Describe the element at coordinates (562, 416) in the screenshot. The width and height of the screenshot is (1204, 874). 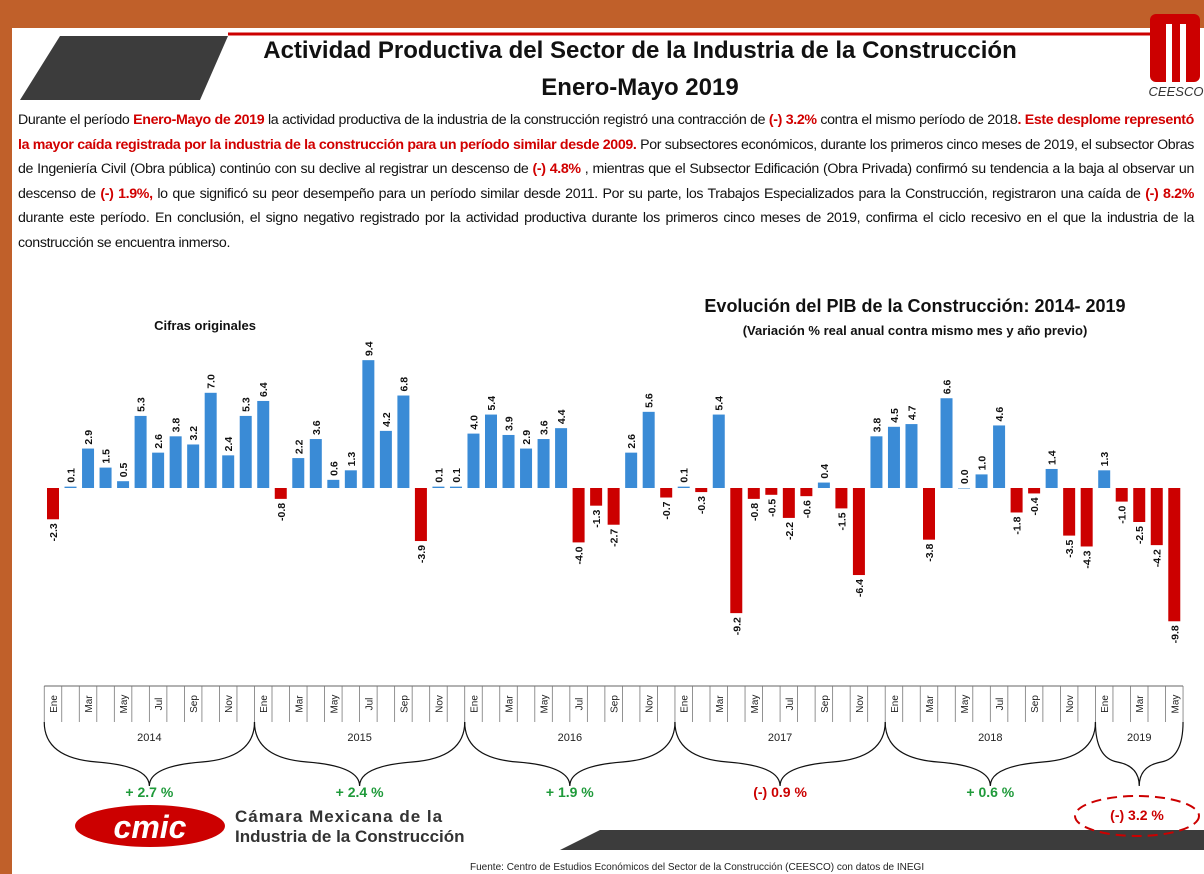
I see `value-label: 4.4` at that location.